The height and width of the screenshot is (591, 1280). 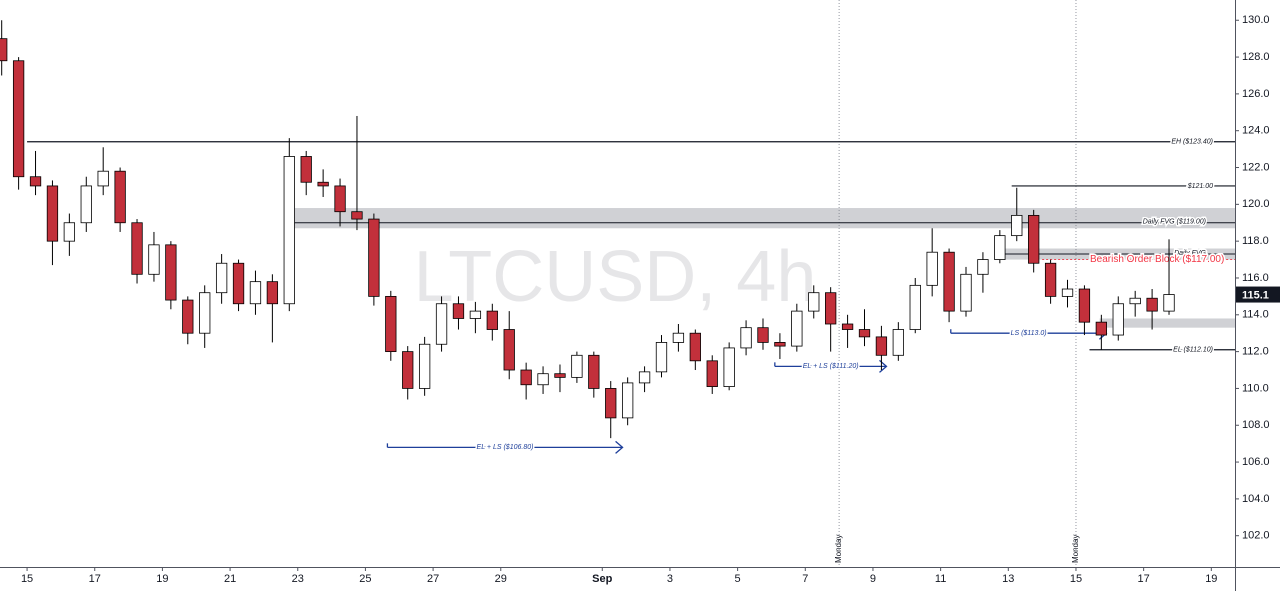 What do you see at coordinates (1008, 579) in the screenshot?
I see `x-tick-label: 13` at bounding box center [1008, 579].